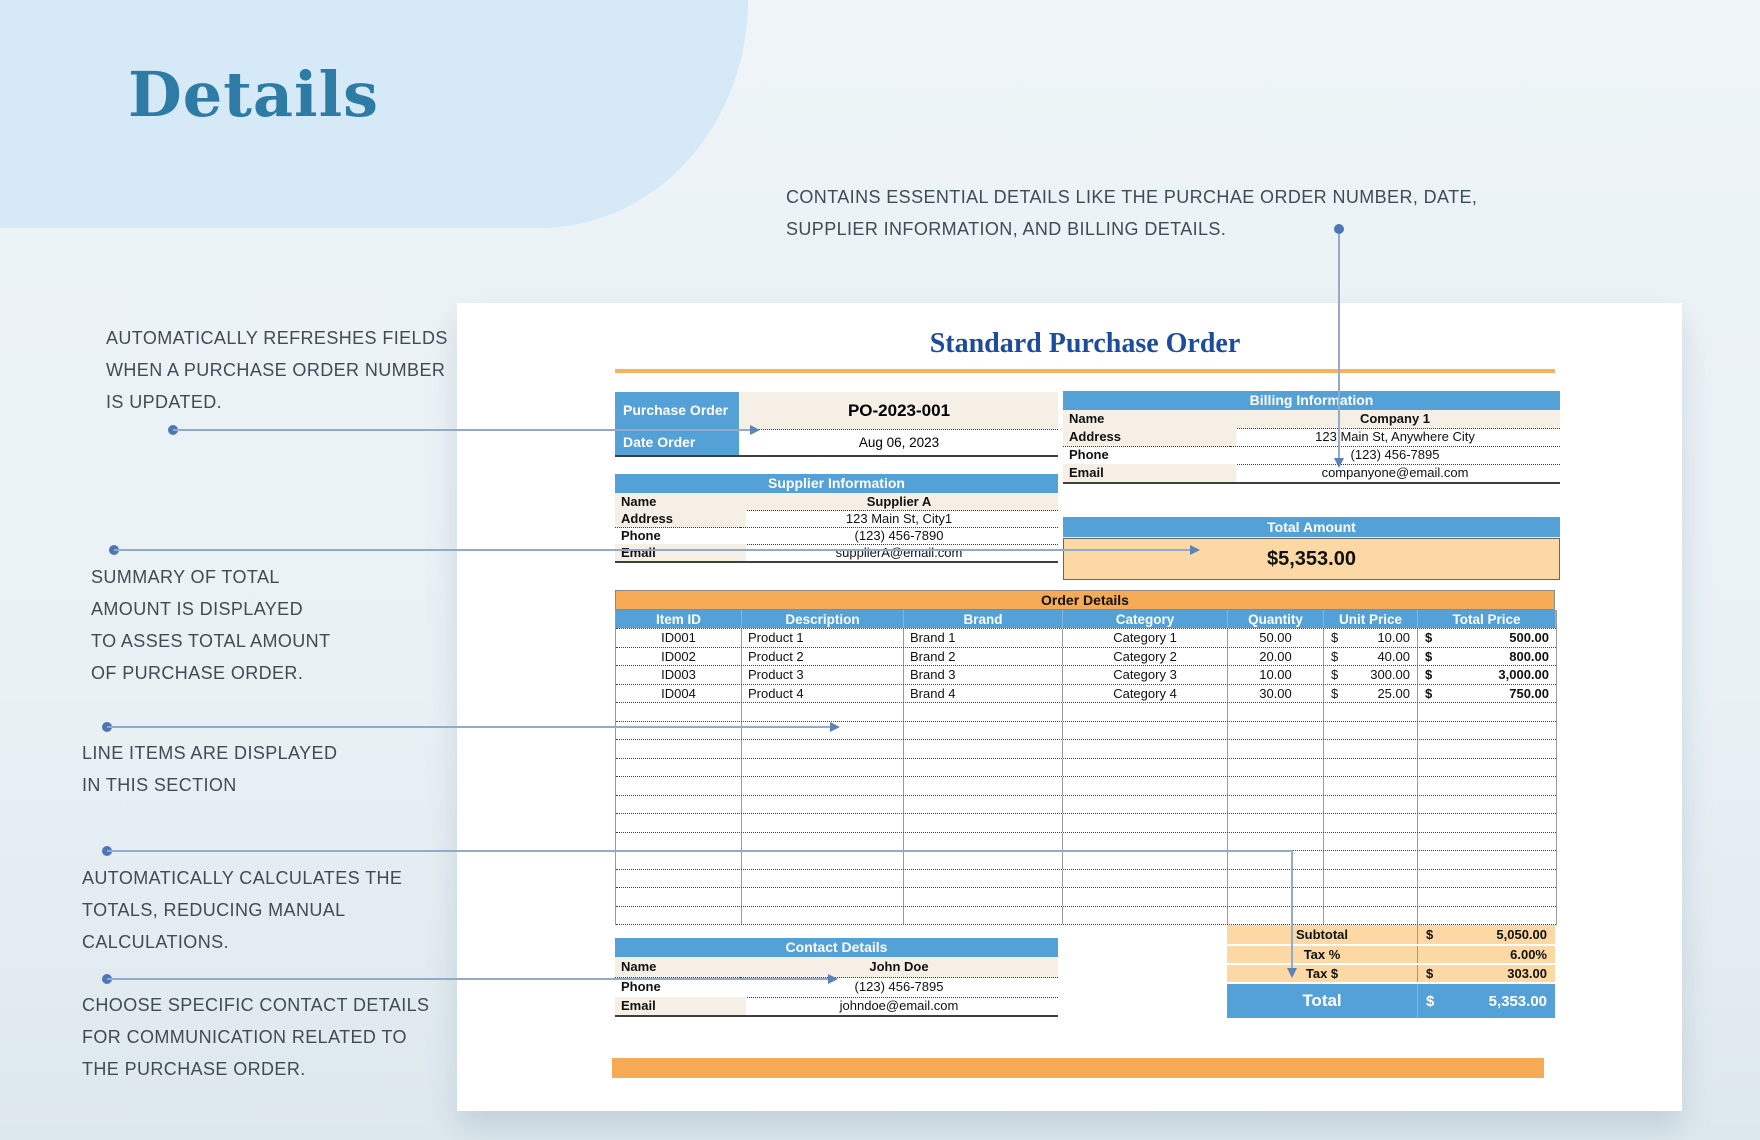 The width and height of the screenshot is (1760, 1140). I want to click on table-cell: $300.00, so click(1371, 675).